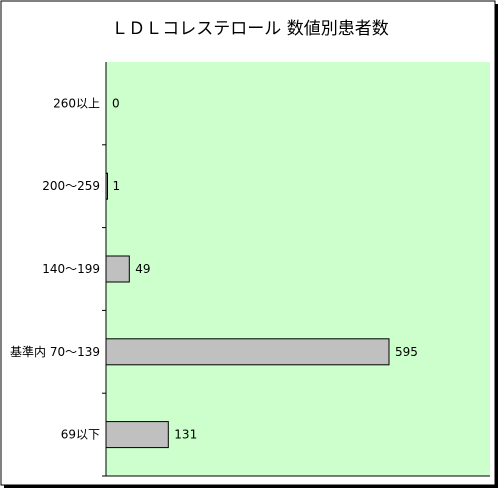 The height and width of the screenshot is (494, 500). I want to click on y-tick-label: 基準内 70～139, so click(55, 351).